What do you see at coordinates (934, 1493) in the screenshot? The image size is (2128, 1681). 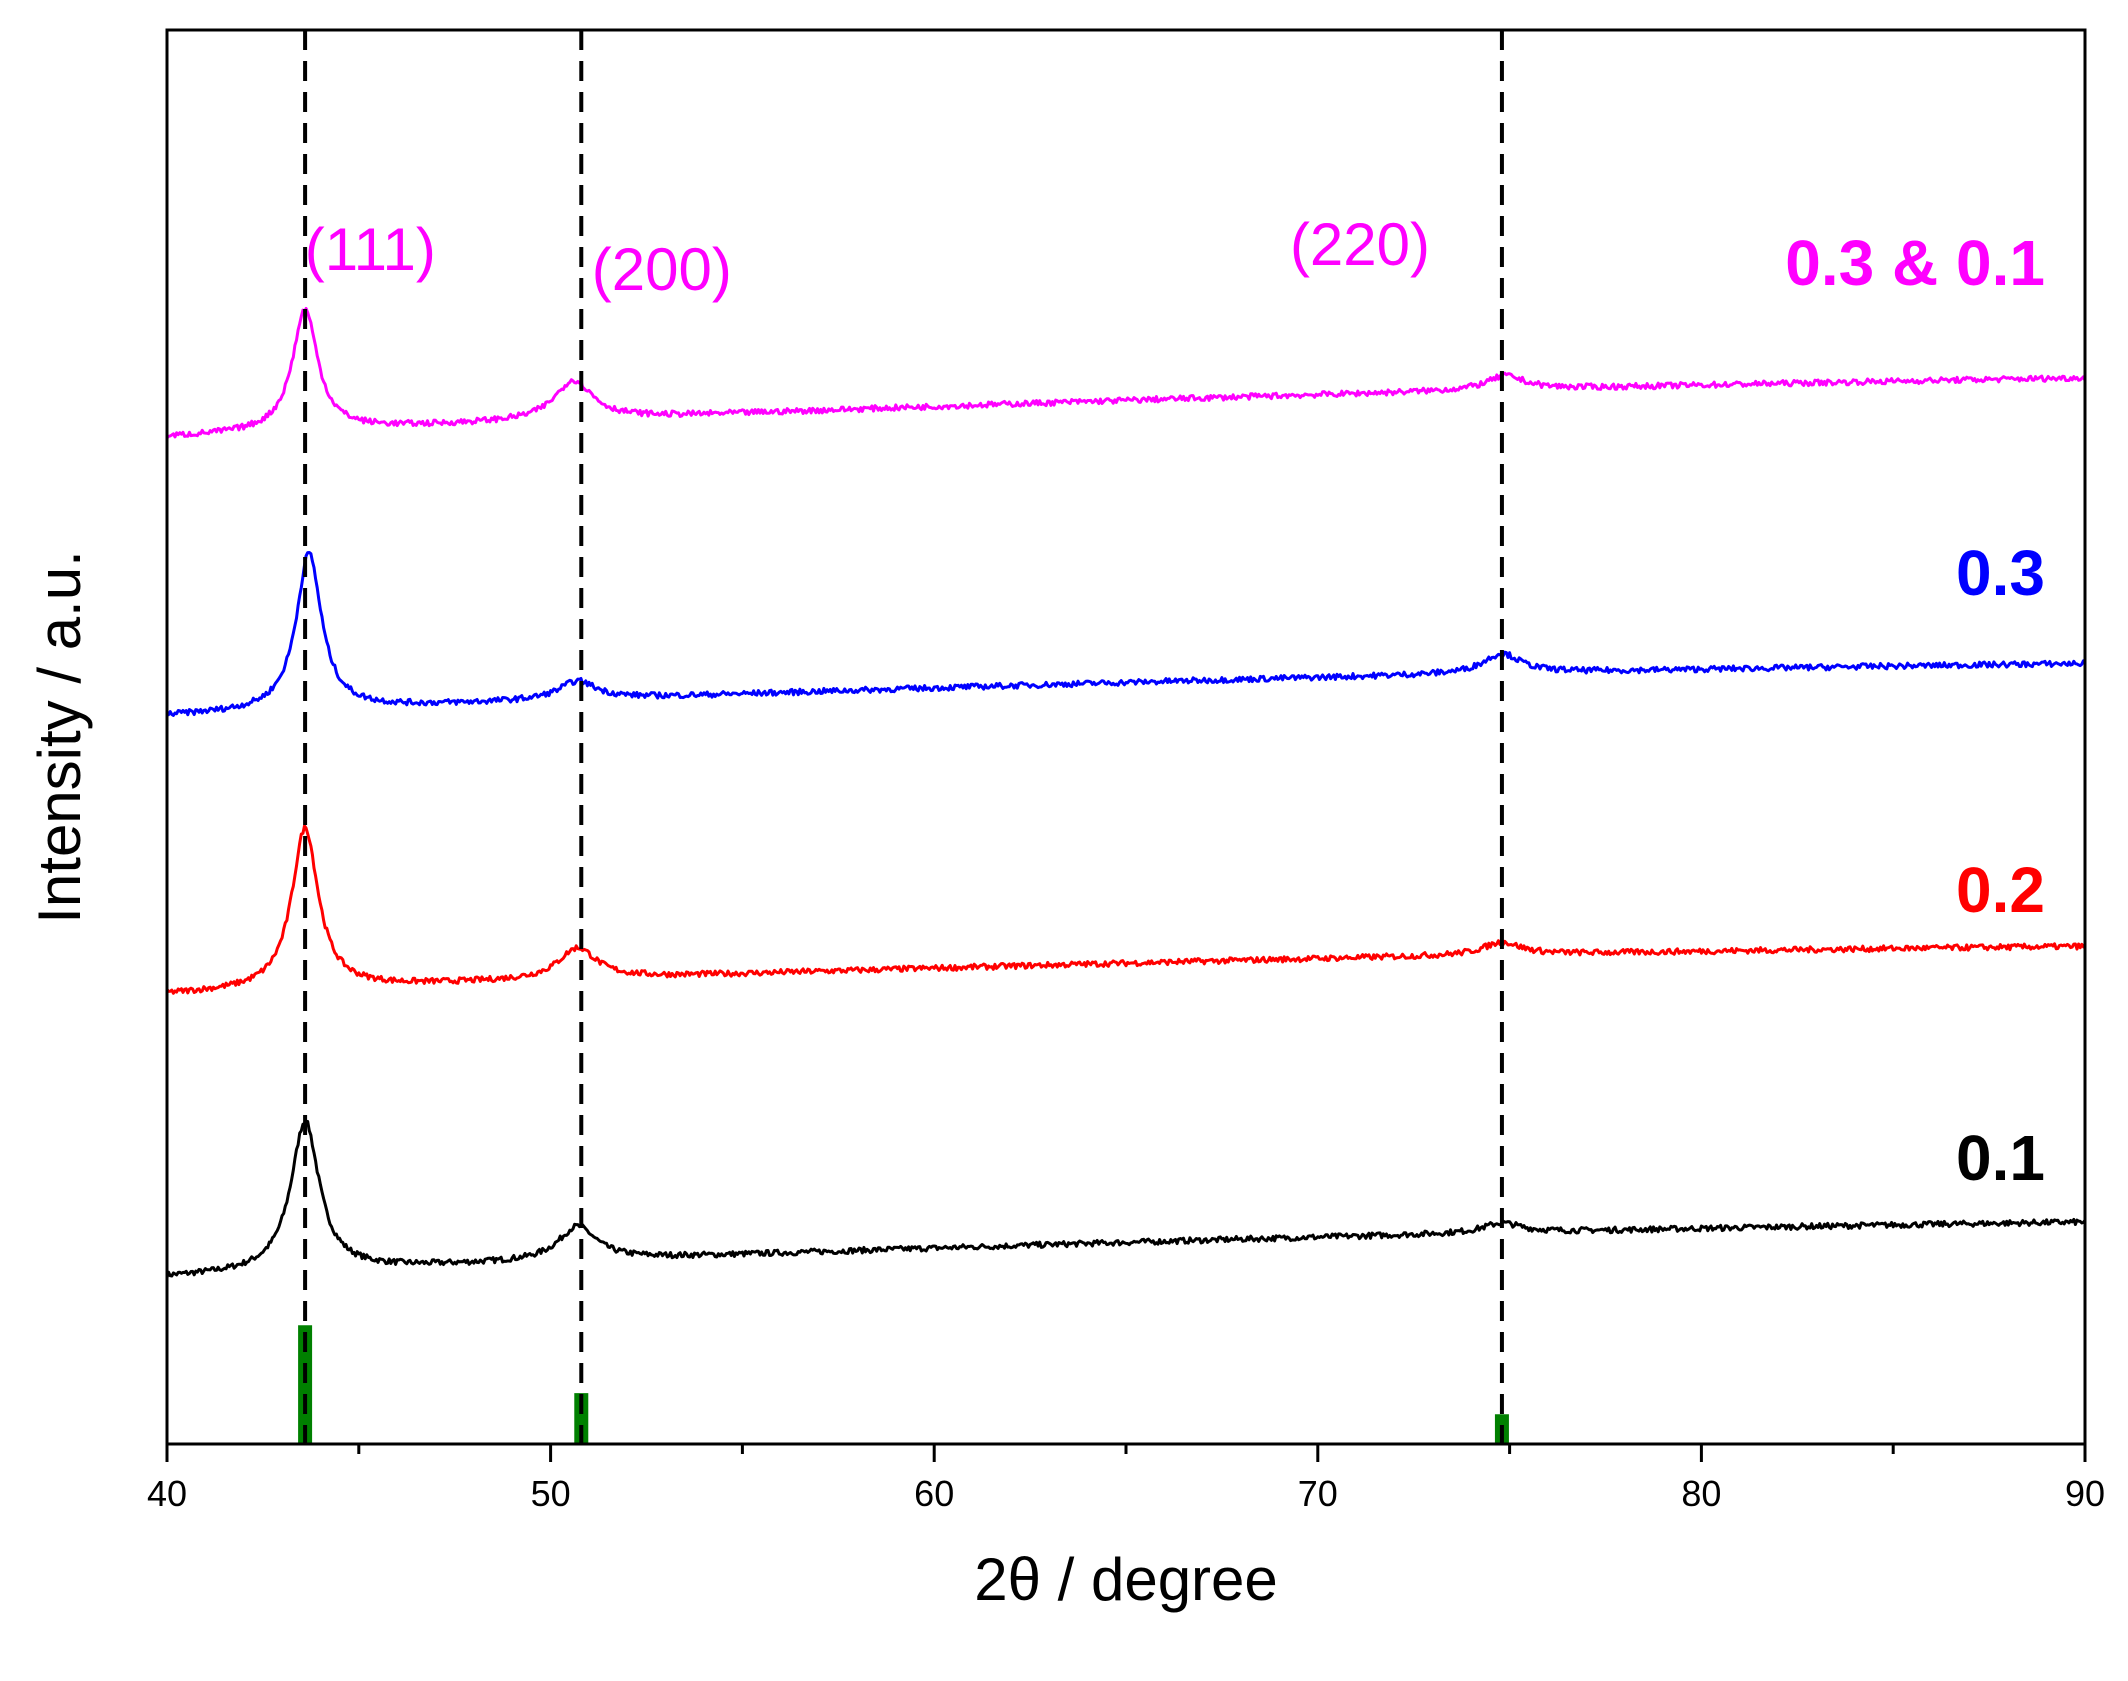 I see `x-tick-label-60: 60` at bounding box center [934, 1493].